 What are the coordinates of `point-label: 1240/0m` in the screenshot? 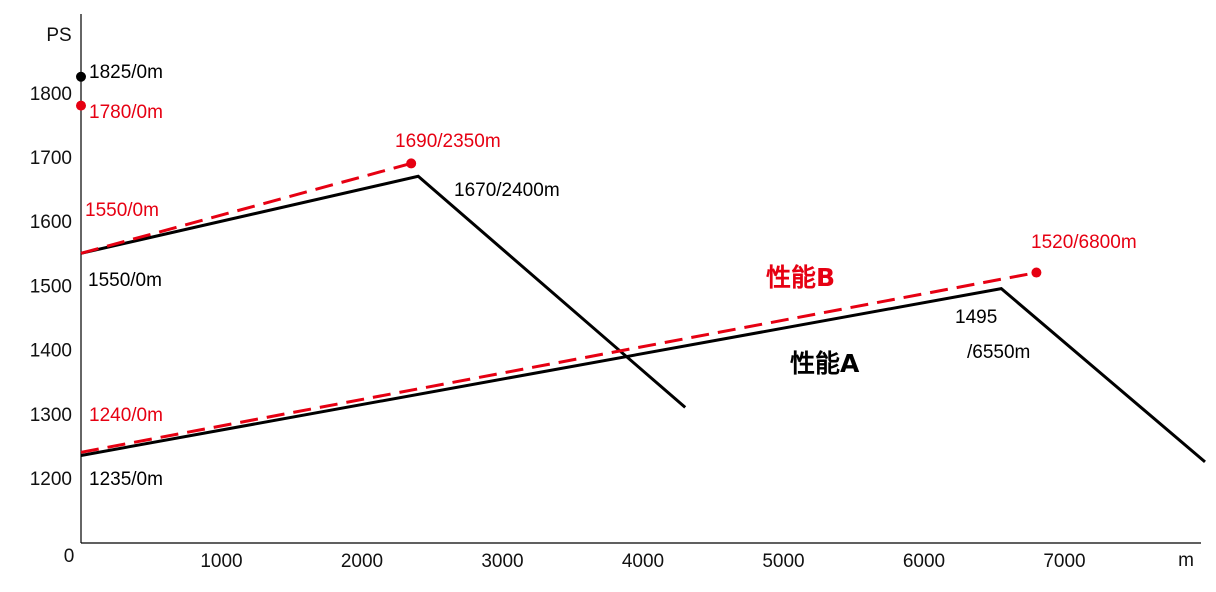 It's located at (126, 415).